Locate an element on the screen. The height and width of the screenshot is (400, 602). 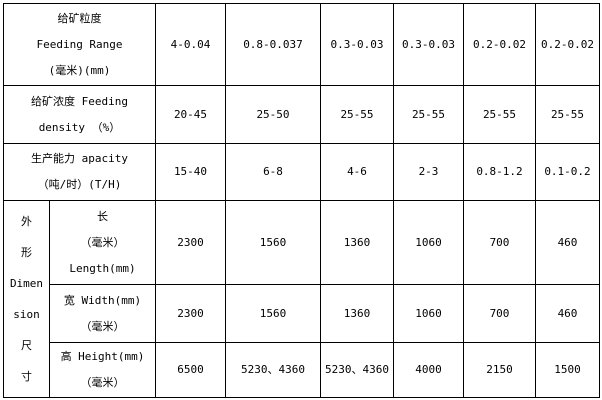
label-line: 长 is located at coordinates (102, 216).